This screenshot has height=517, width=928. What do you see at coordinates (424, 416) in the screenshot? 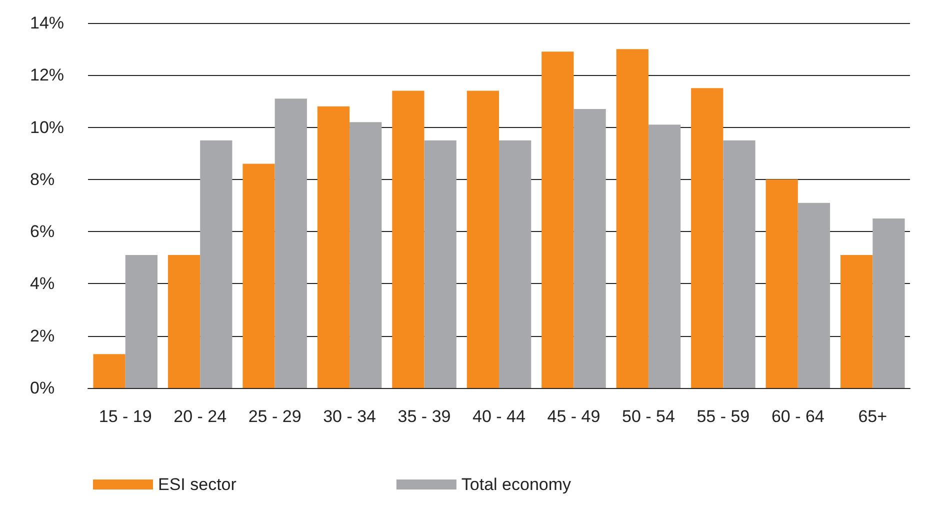
I see `x-tick-label: 35 - 39` at bounding box center [424, 416].